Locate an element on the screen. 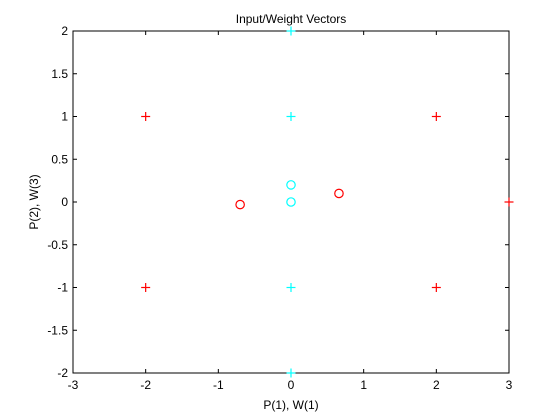 The image size is (560, 420). chart-title: Input/Weight Vectors is located at coordinates (291, 19).